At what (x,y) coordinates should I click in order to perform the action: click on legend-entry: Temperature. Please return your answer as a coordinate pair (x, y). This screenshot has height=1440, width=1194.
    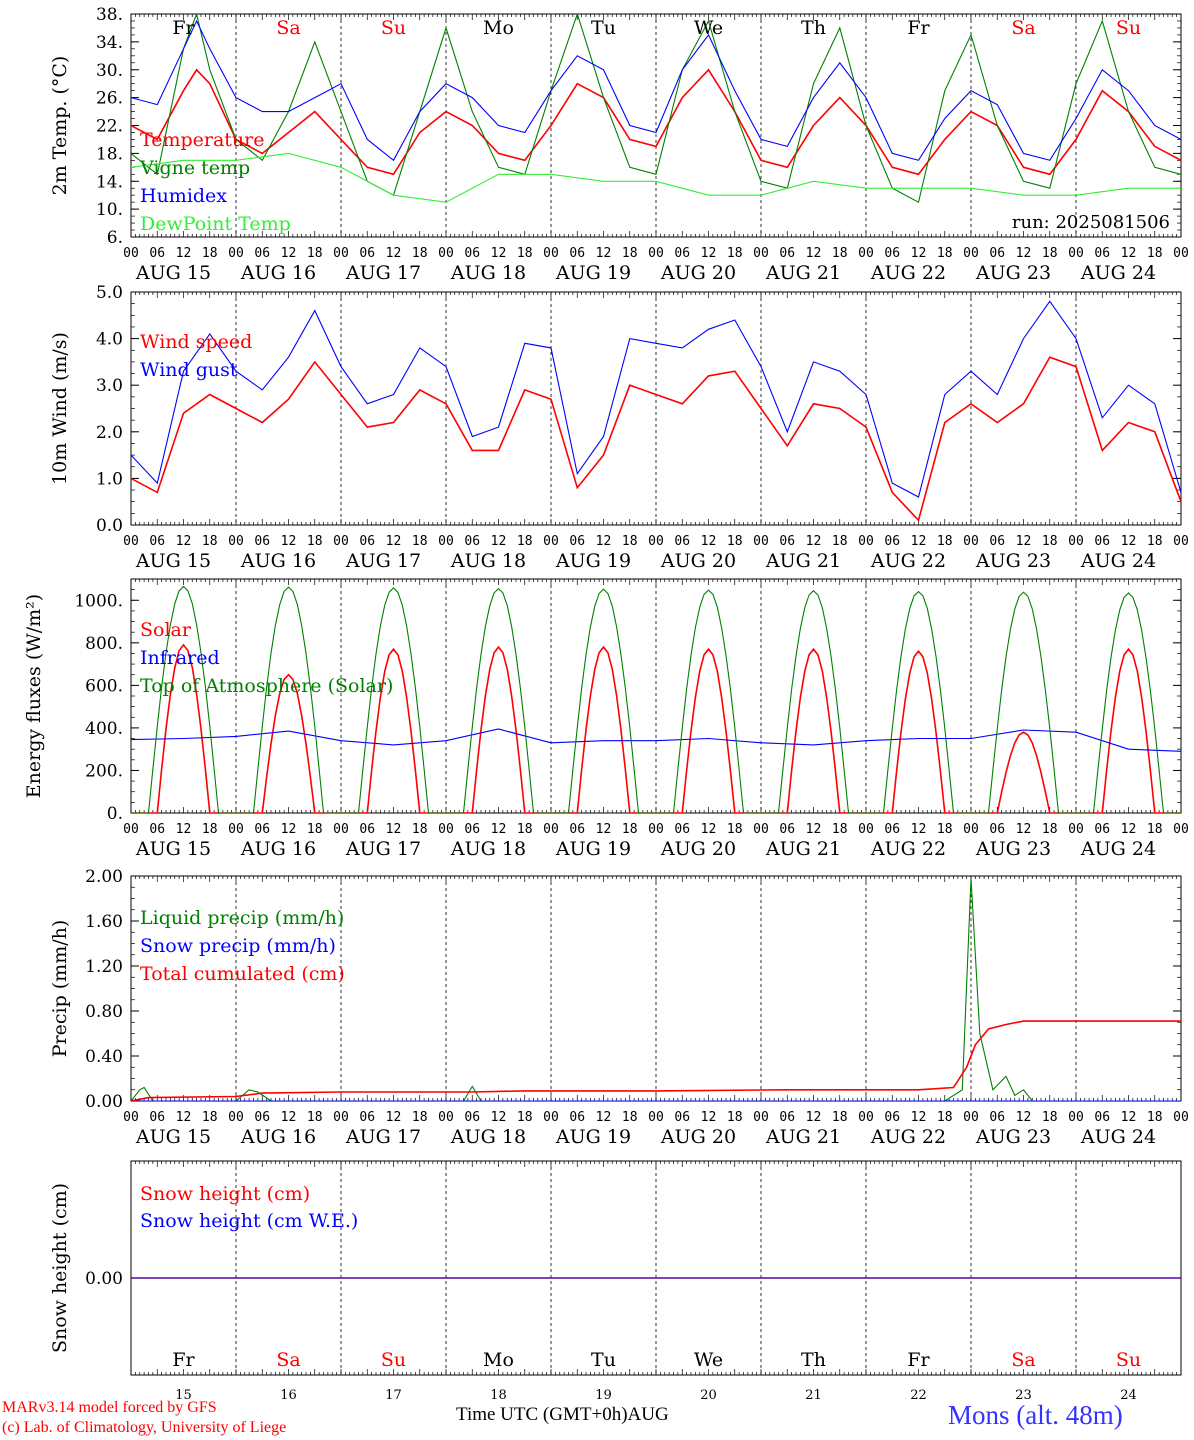
    Looking at the image, I should click on (202, 140).